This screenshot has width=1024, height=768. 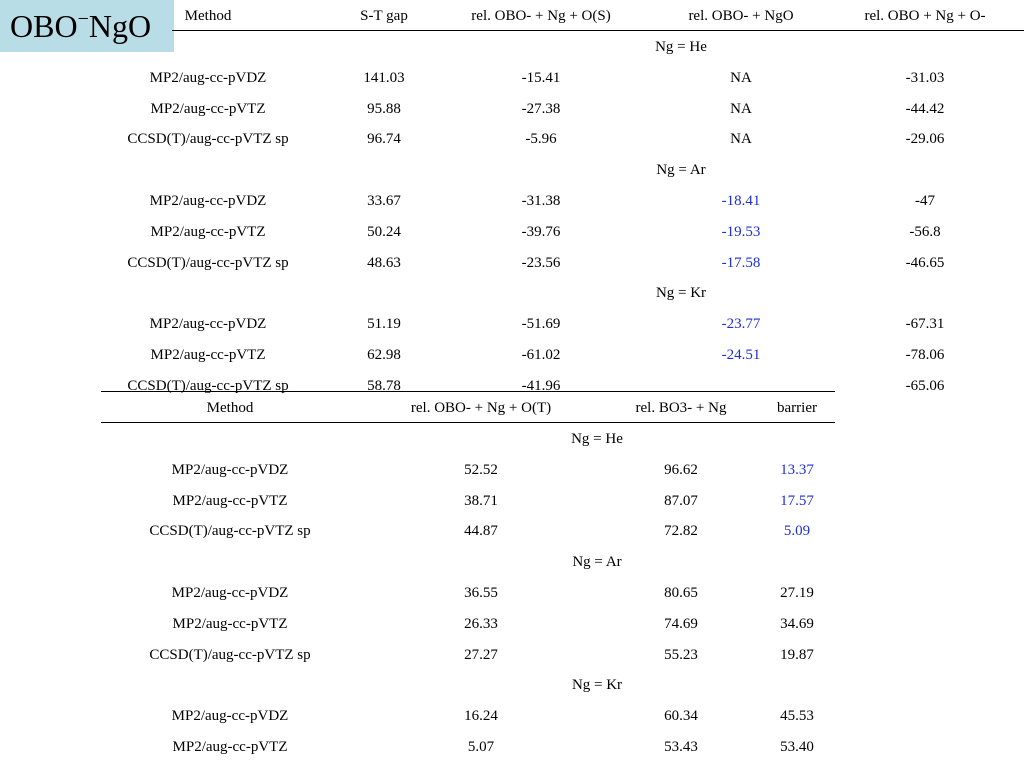 What do you see at coordinates (384, 108) in the screenshot?
I see `cell-st-gap: 95.88` at bounding box center [384, 108].